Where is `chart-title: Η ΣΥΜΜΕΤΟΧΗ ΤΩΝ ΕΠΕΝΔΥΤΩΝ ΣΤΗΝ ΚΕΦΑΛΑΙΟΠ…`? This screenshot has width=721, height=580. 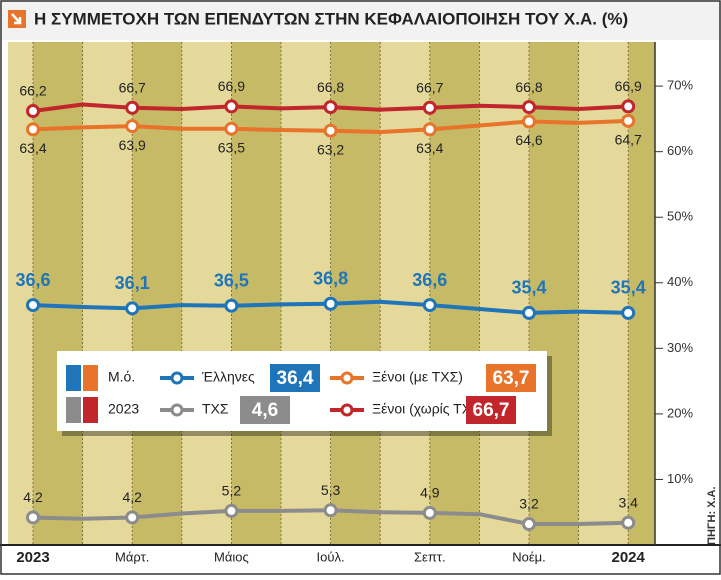 chart-title: Η ΣΥΜΜΕΤΟΧΗ ΤΩΝ ΕΠΕΝΔΥΤΩΝ ΣΤΗΝ ΚΕΦΑΛΑΙΟΠ… is located at coordinates (331, 18).